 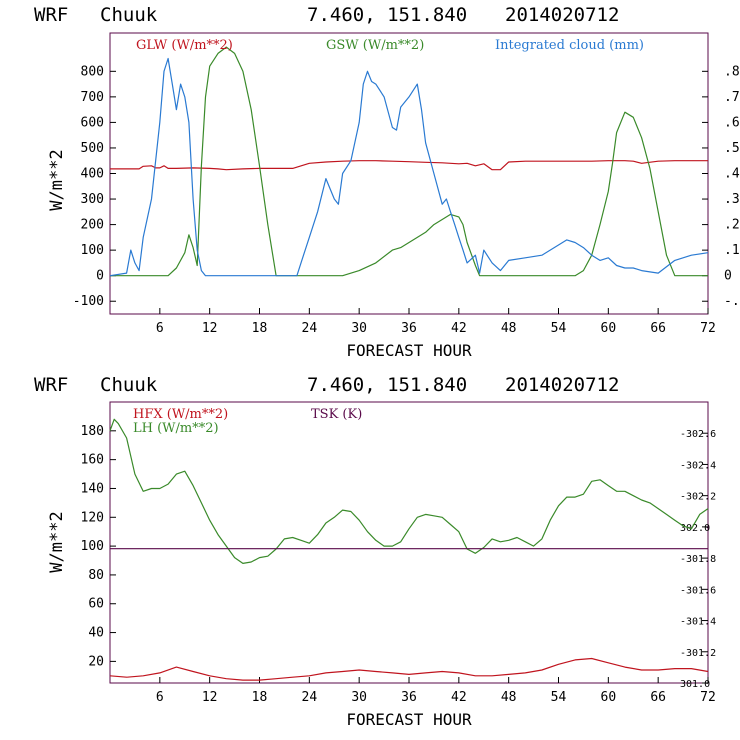 What do you see at coordinates (732, 174) in the screenshot?
I see `y2-tick-label: .4` at bounding box center [732, 174].